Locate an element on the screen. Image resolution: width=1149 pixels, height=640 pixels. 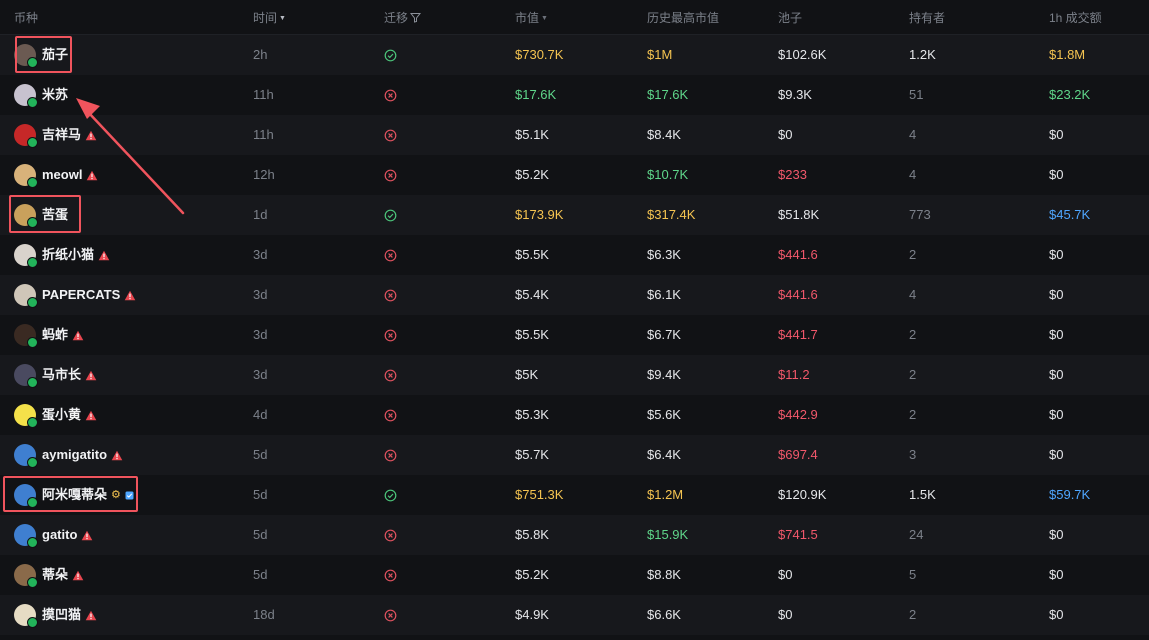
table-row: 马市长 3d $5K $9.4K $11.2 2 $0 is located at coordinates (574, 375).